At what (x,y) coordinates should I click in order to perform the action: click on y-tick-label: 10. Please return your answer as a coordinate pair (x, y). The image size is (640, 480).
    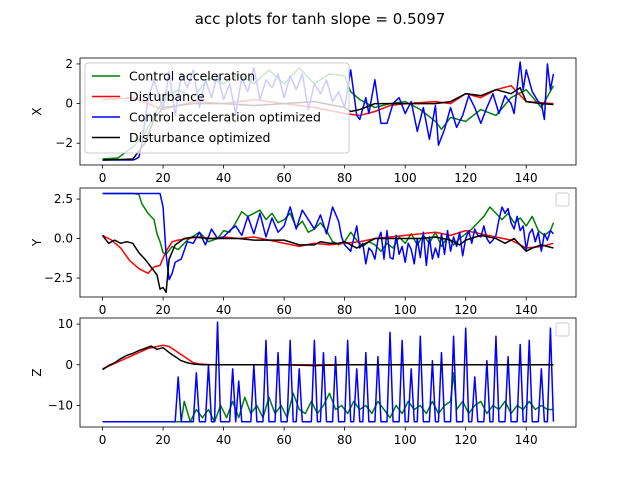
    Looking at the image, I should click on (65, 324).